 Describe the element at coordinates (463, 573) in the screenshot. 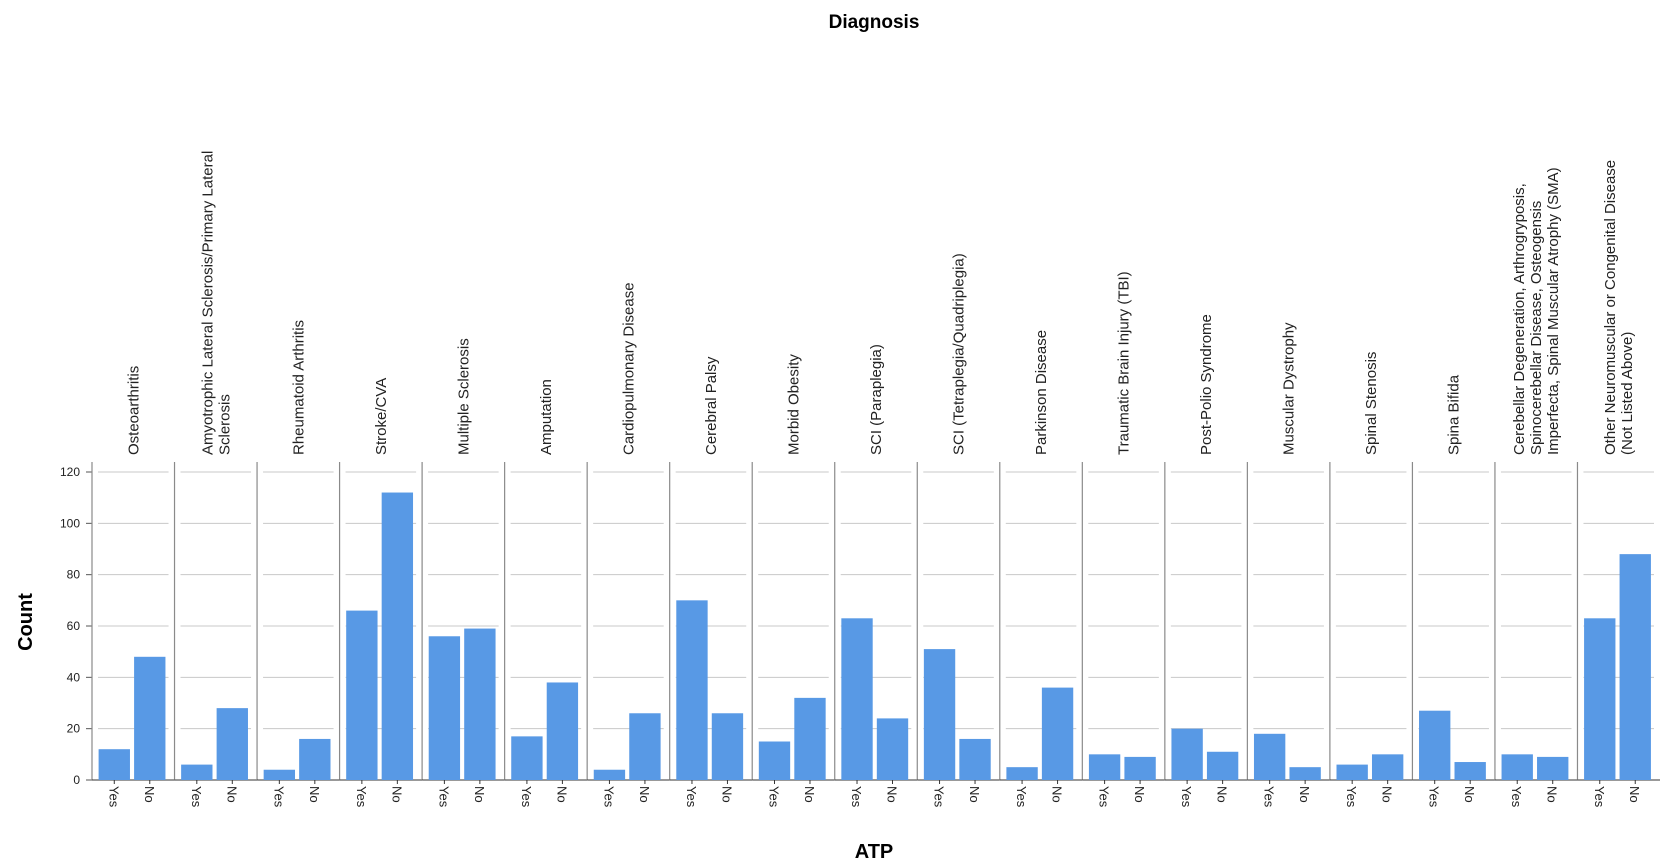

I see `panel: Yes No Multiple Sclerosis` at that location.